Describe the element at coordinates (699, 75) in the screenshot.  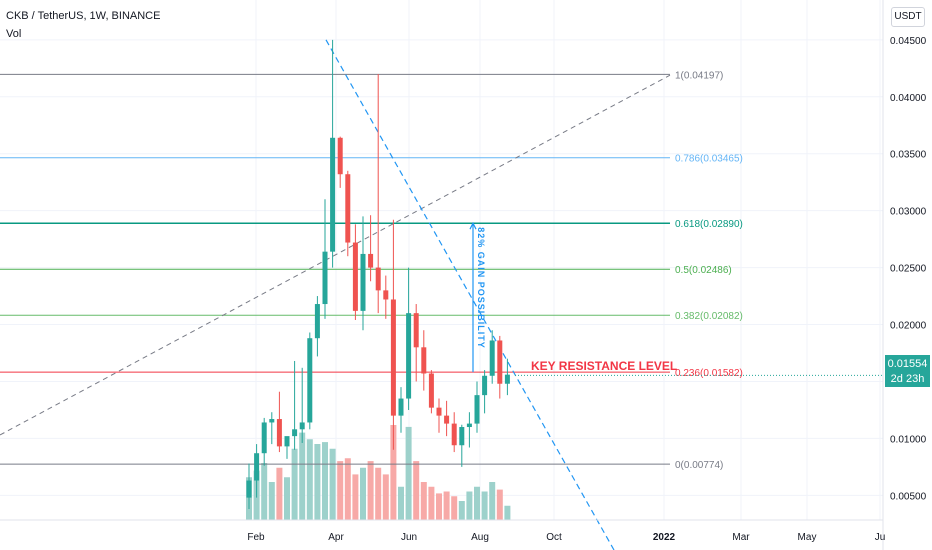
I see `fib-level-label: 1(0.04197)` at that location.